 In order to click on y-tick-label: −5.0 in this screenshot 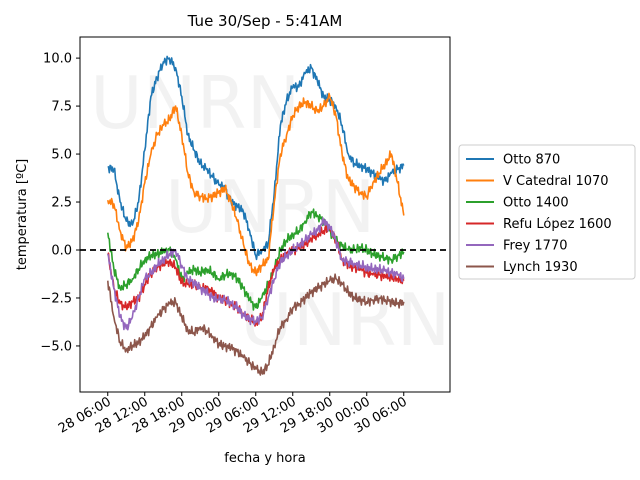, I will do `click(56, 346)`.